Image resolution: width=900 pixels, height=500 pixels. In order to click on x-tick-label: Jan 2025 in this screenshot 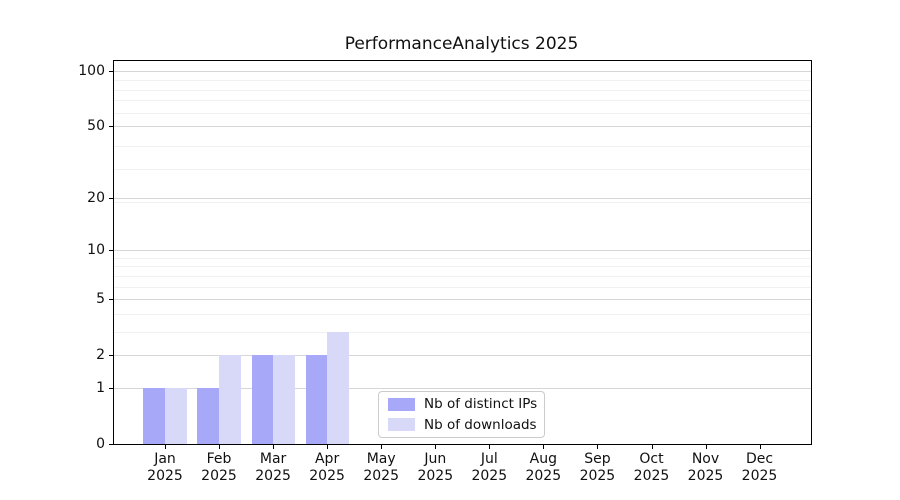, I will do `click(165, 468)`.